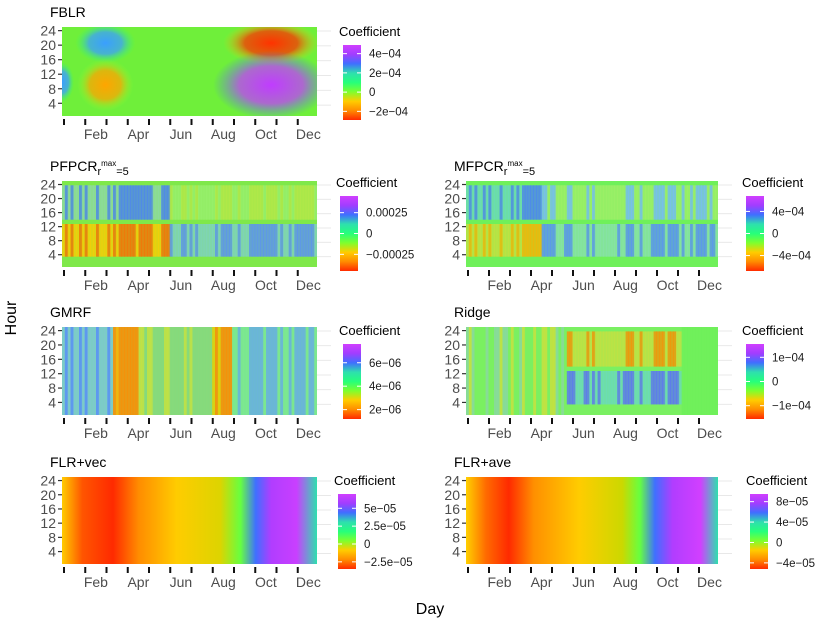 The width and height of the screenshot is (830, 623). Describe the element at coordinates (792, 523) in the screenshot. I see `legend-label: 4e−05` at that location.